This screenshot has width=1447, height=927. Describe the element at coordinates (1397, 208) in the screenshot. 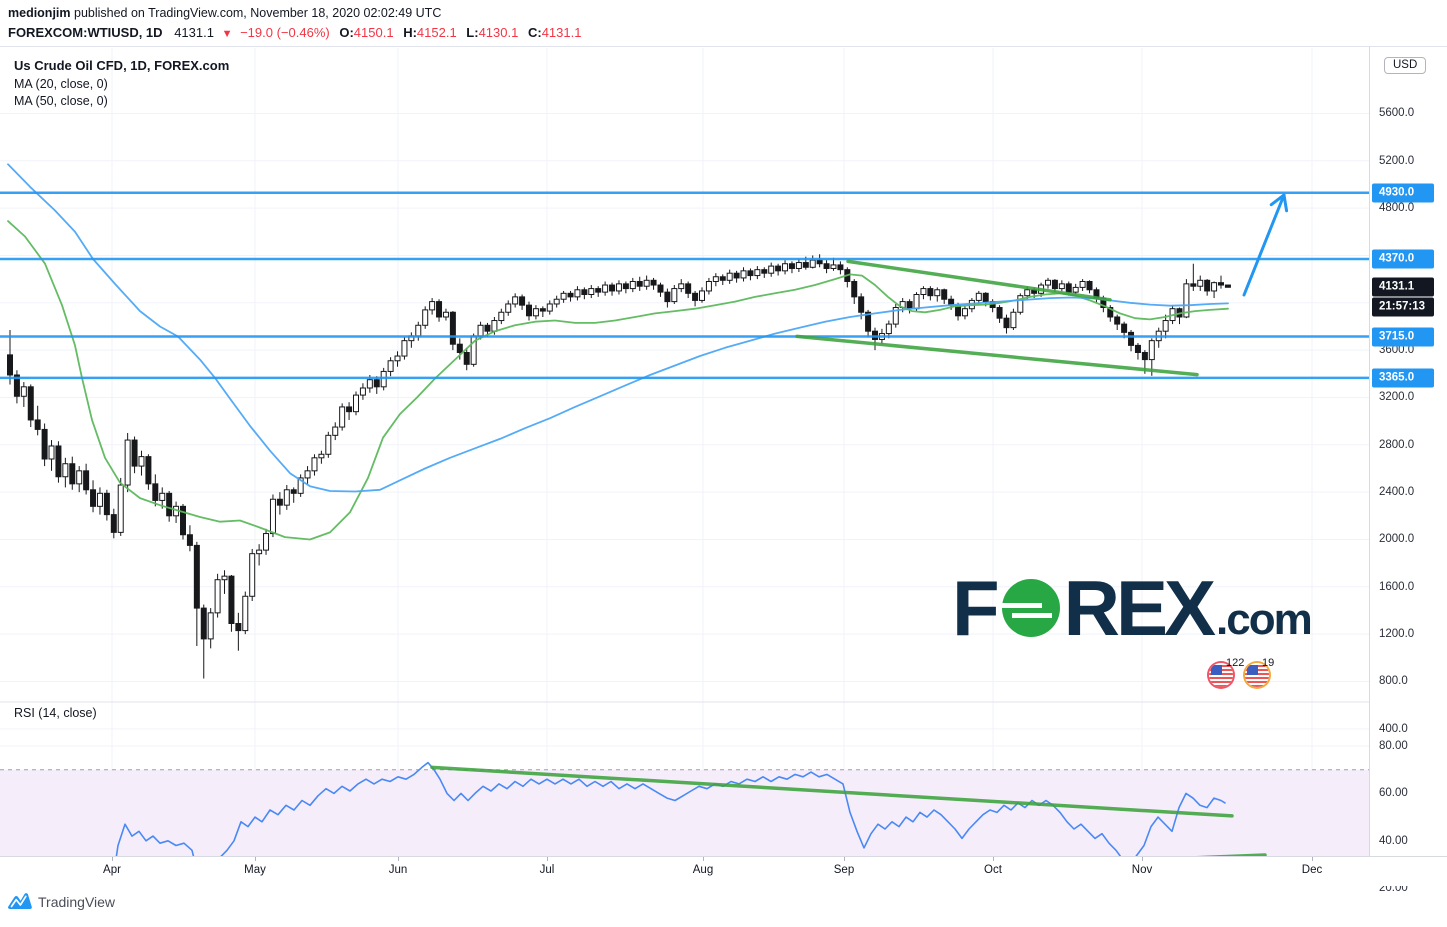

I see `price-tick-label: 4800.0` at that location.